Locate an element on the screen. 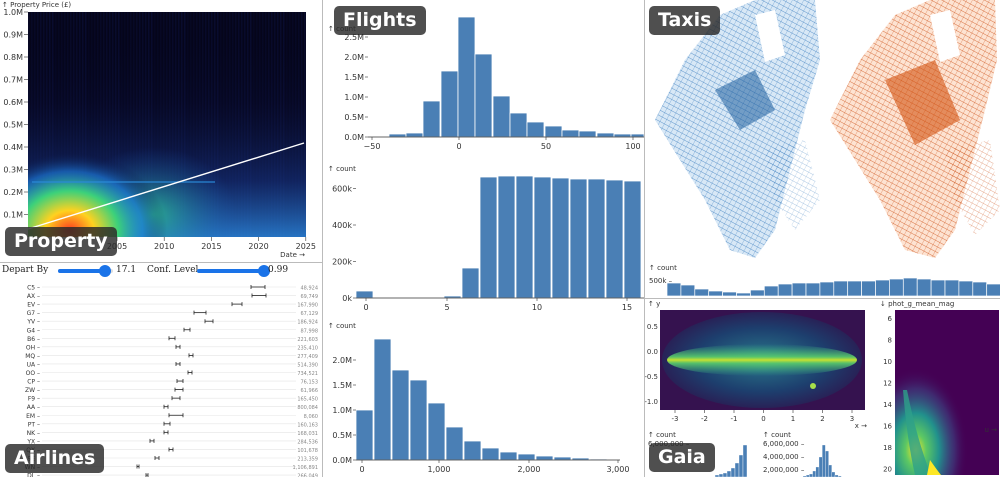 The height and width of the screenshot is (477, 1000). airline-row: CP – 76,153 is located at coordinates (172, 382).